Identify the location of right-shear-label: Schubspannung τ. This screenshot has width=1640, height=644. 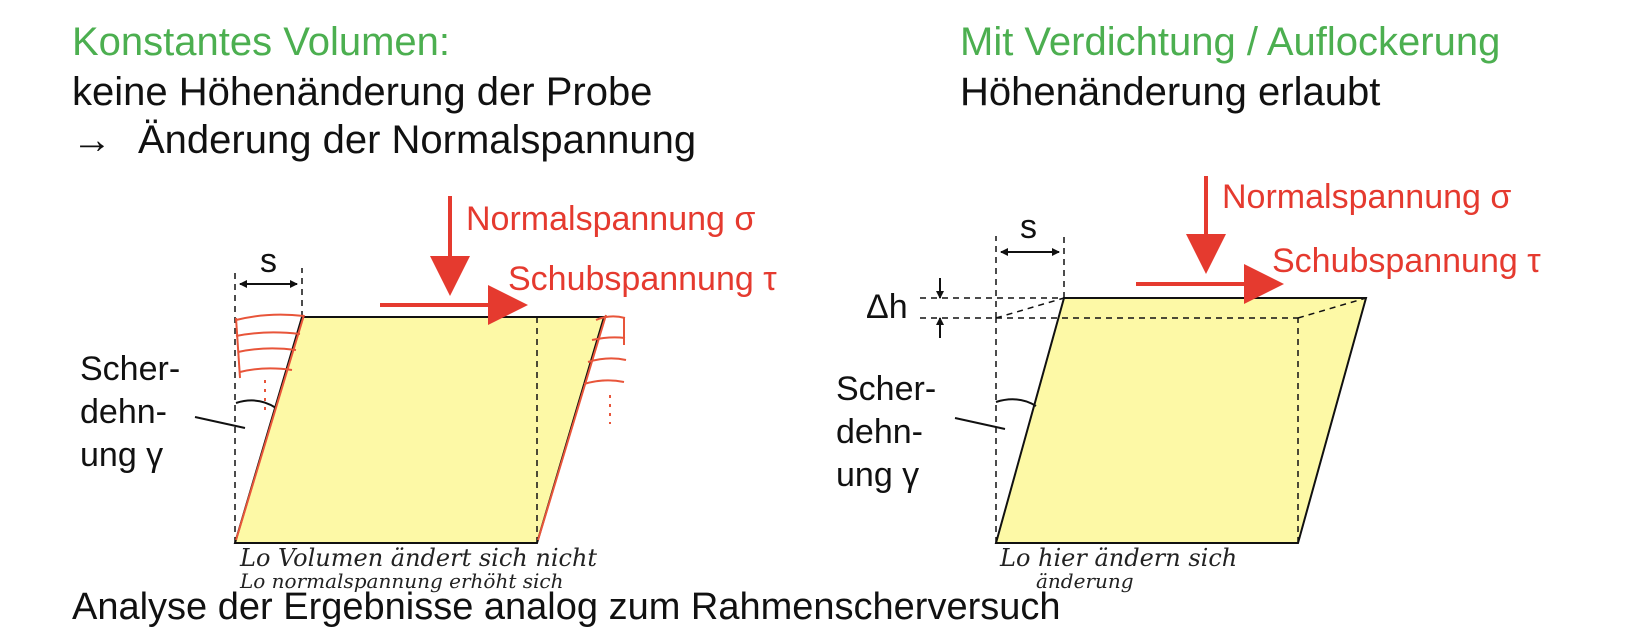
(1406, 261).